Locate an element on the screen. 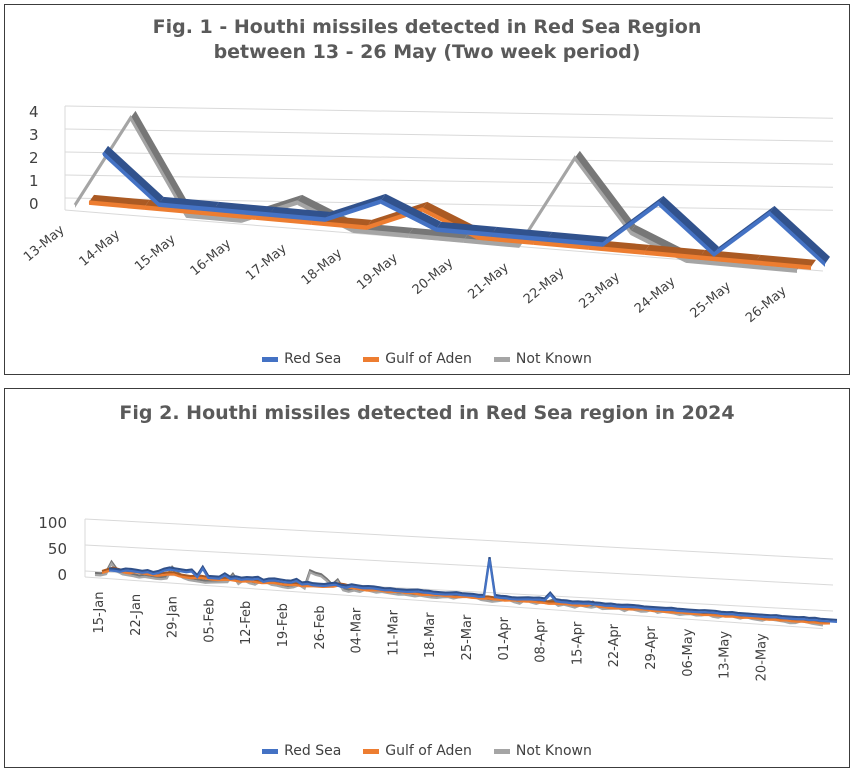  x-tick-label: 15-Jan is located at coordinates (99, 613).